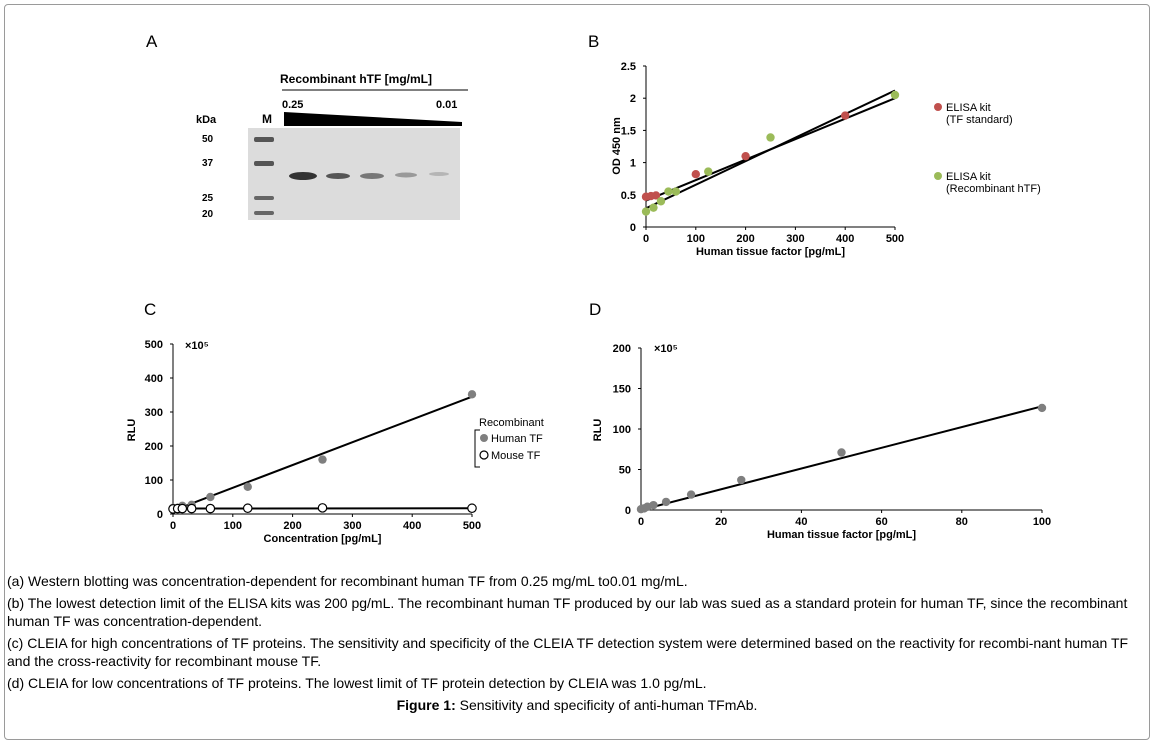 The image size is (1156, 744). I want to click on y-tick-label: 50, so click(625, 471).